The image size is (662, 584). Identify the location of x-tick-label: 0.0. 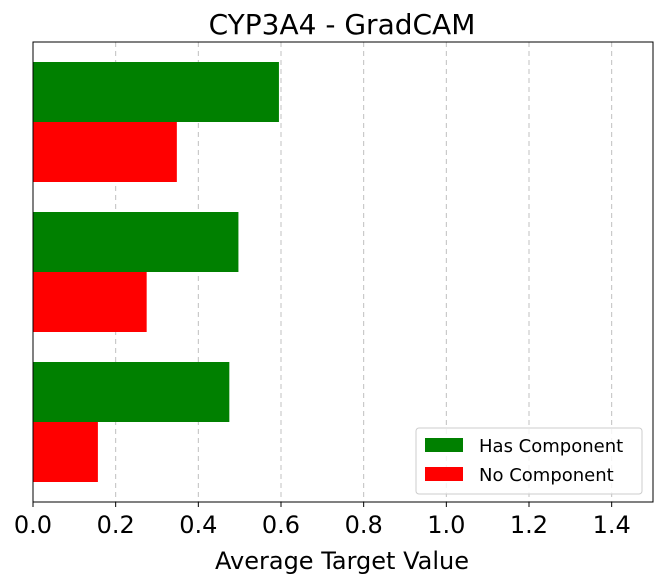
(33, 525).